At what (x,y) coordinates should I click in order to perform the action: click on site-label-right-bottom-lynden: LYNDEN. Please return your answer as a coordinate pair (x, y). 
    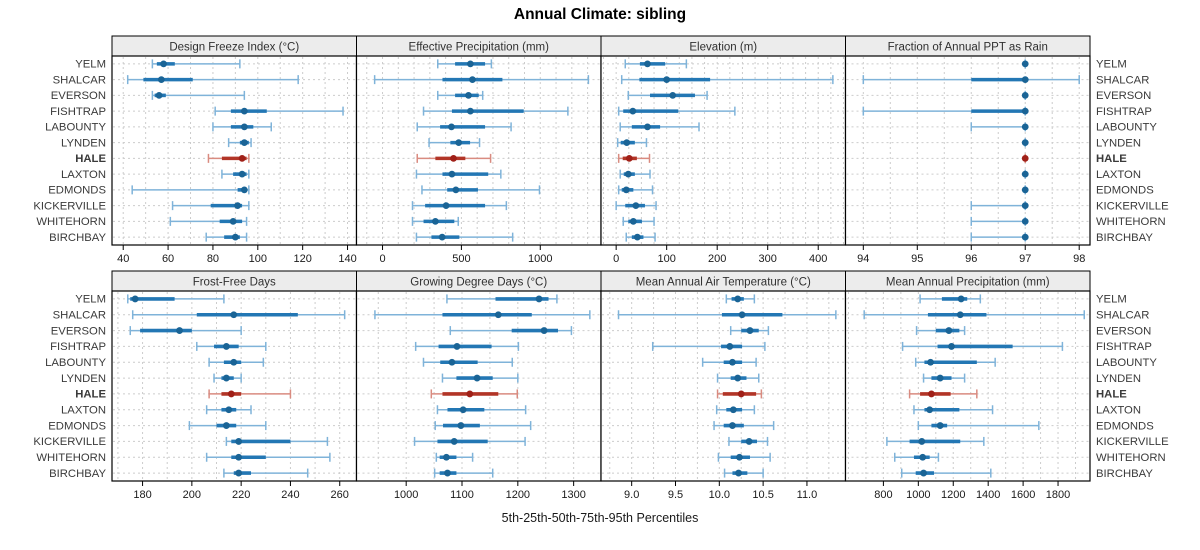
    Looking at the image, I should click on (1118, 379).